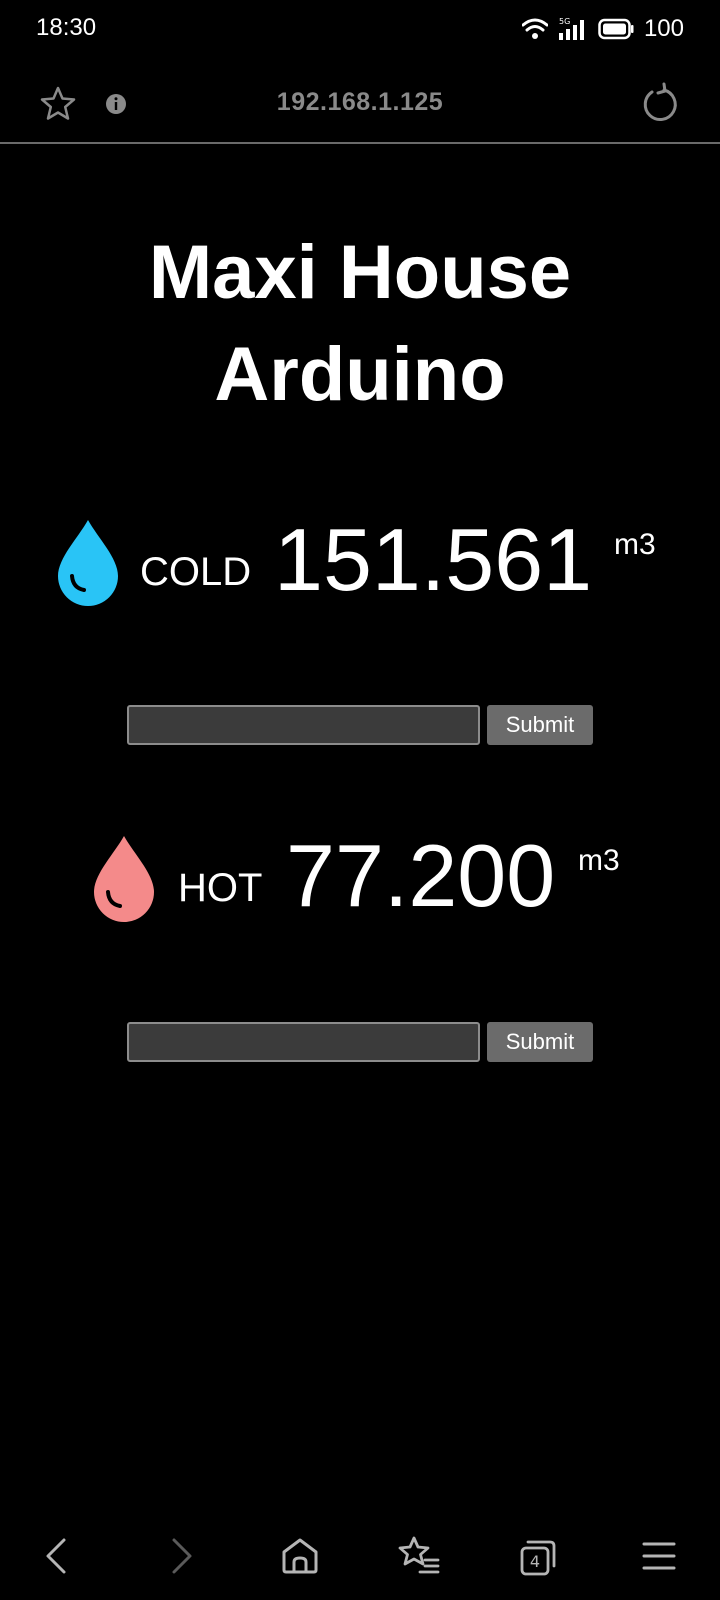 Image resolution: width=720 pixels, height=1600 pixels. I want to click on menu-icon, so click(660, 1556).